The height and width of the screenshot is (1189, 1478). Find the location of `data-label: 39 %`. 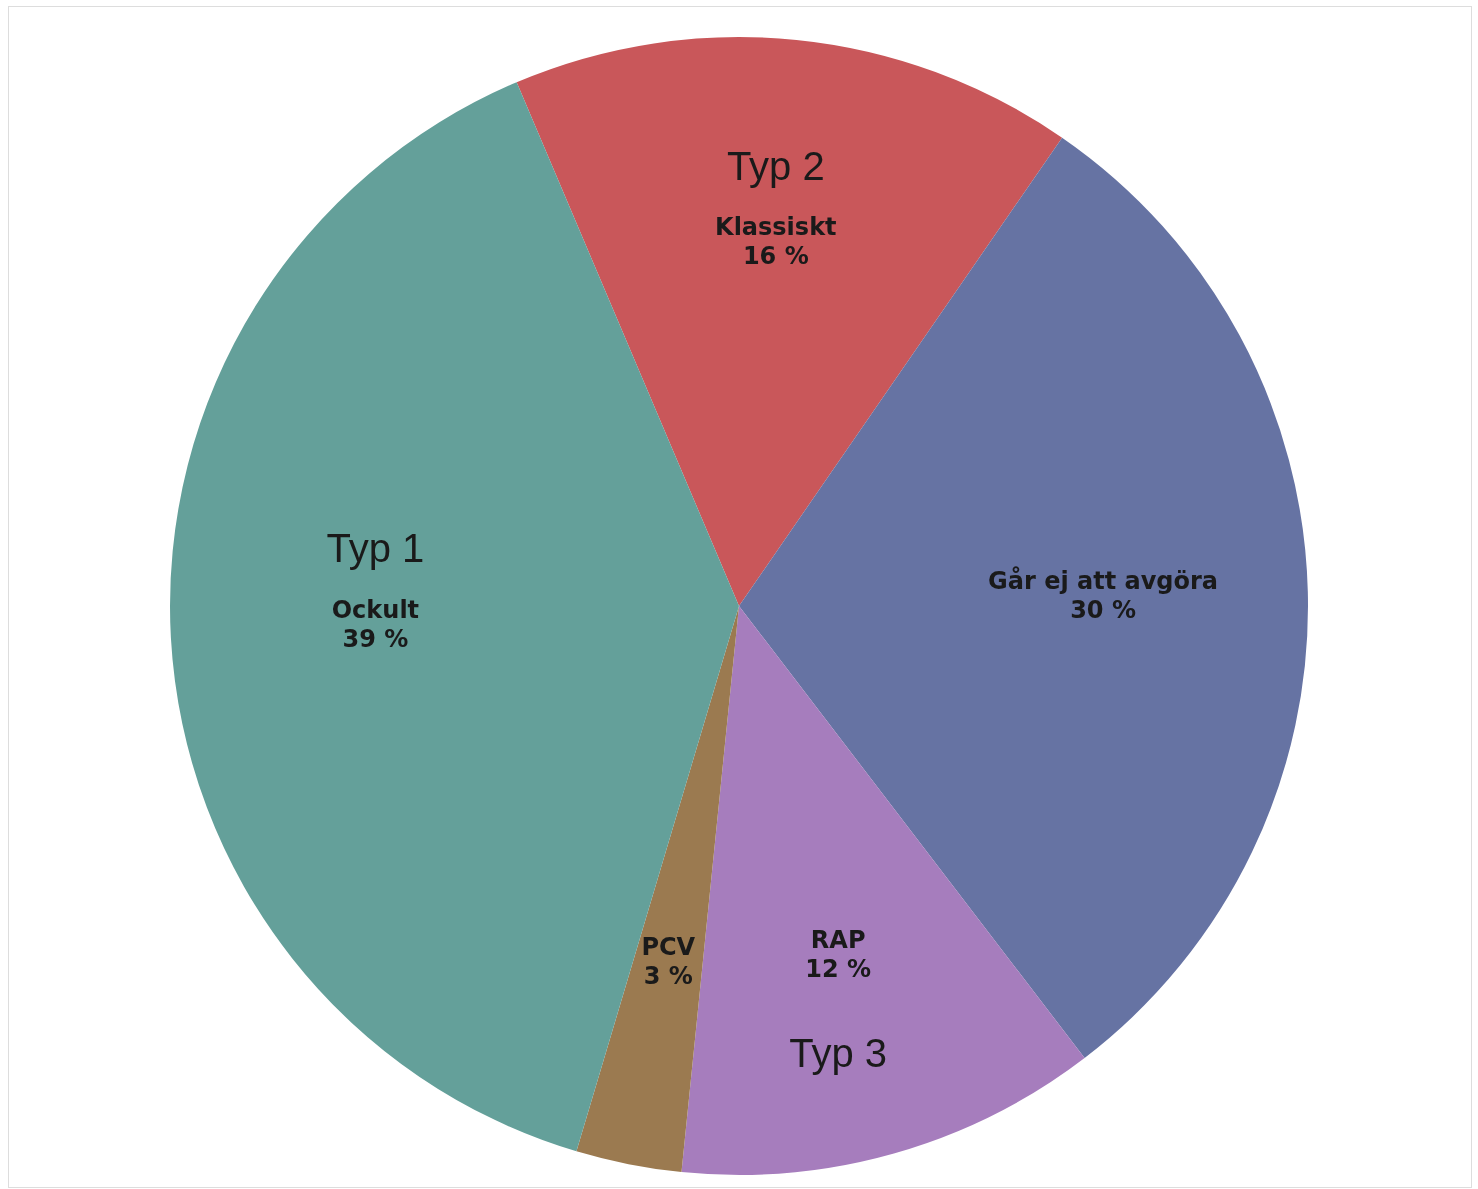

data-label: 39 % is located at coordinates (375, 639).